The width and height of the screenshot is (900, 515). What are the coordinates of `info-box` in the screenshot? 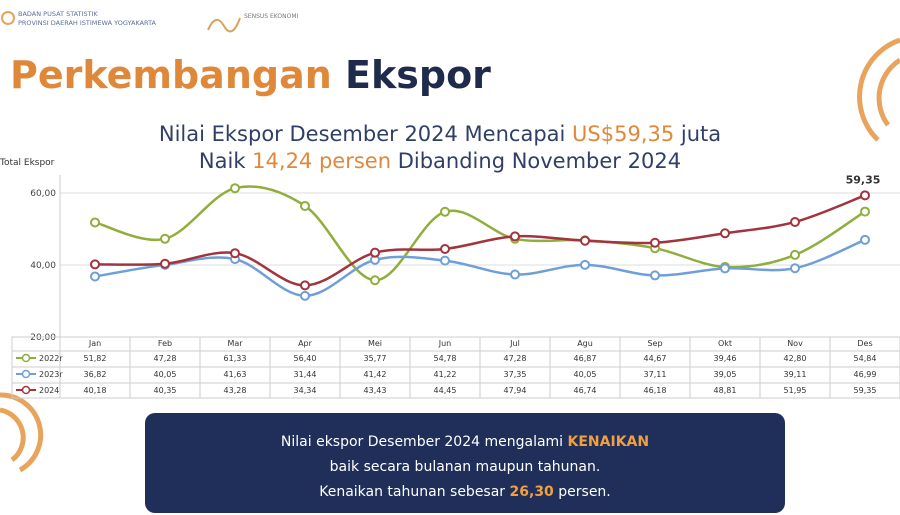 It's located at (465, 463).